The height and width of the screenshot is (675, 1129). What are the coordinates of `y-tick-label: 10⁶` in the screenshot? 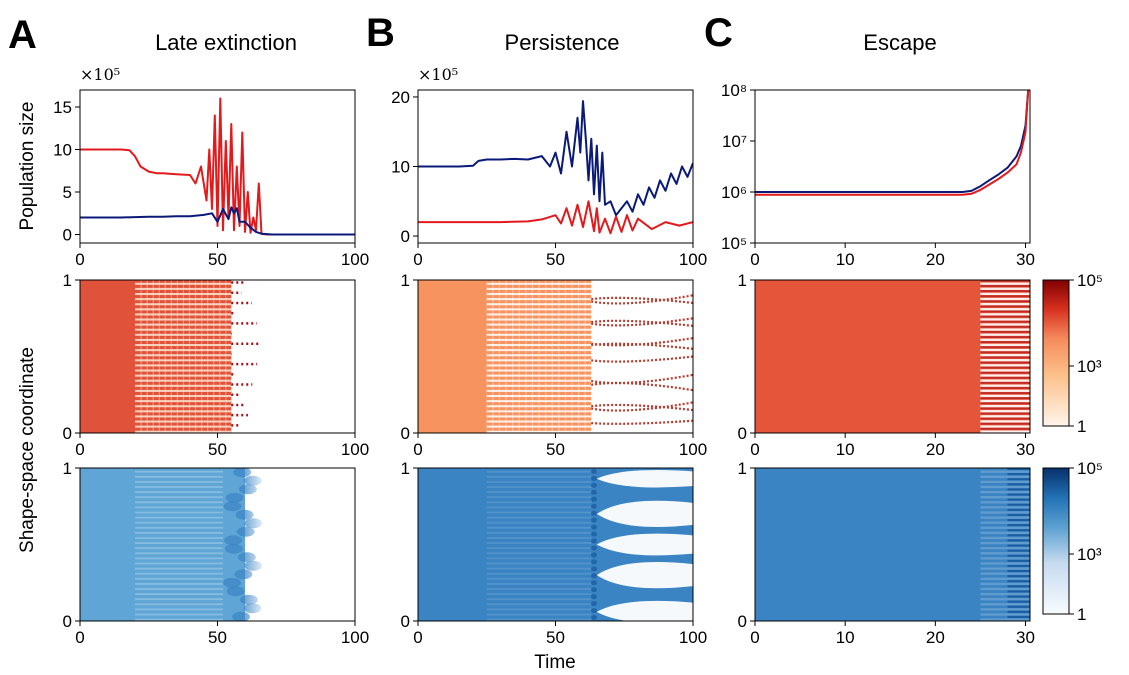 It's located at (734, 192).